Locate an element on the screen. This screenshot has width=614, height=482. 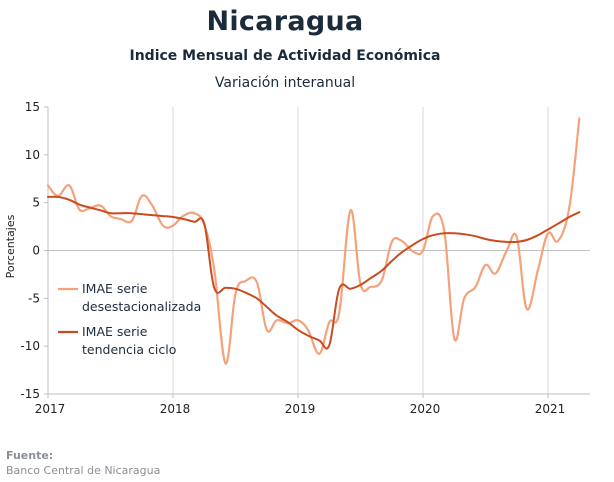
y-tick-label: -15 is located at coordinates (30, 394).